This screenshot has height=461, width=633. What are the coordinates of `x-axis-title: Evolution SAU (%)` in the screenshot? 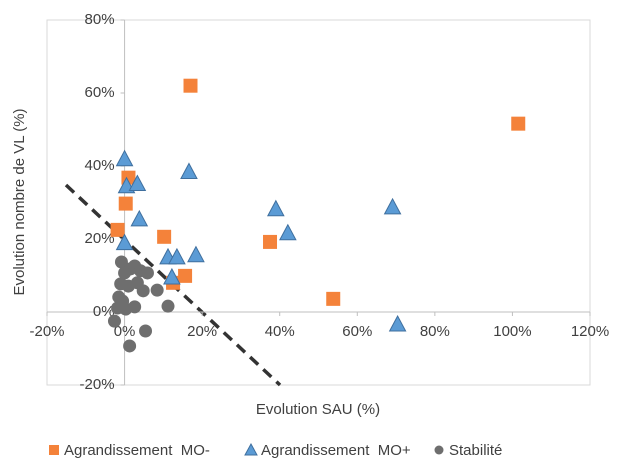 It's located at (318, 409).